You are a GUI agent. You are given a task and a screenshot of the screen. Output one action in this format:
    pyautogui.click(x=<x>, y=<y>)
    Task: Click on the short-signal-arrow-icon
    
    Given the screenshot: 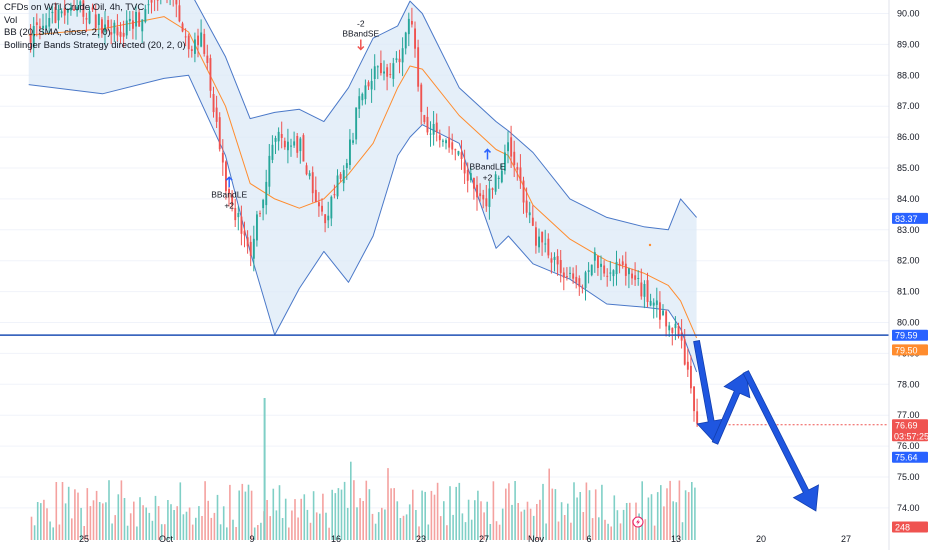 What is the action you would take?
    pyautogui.click(x=361, y=45)
    